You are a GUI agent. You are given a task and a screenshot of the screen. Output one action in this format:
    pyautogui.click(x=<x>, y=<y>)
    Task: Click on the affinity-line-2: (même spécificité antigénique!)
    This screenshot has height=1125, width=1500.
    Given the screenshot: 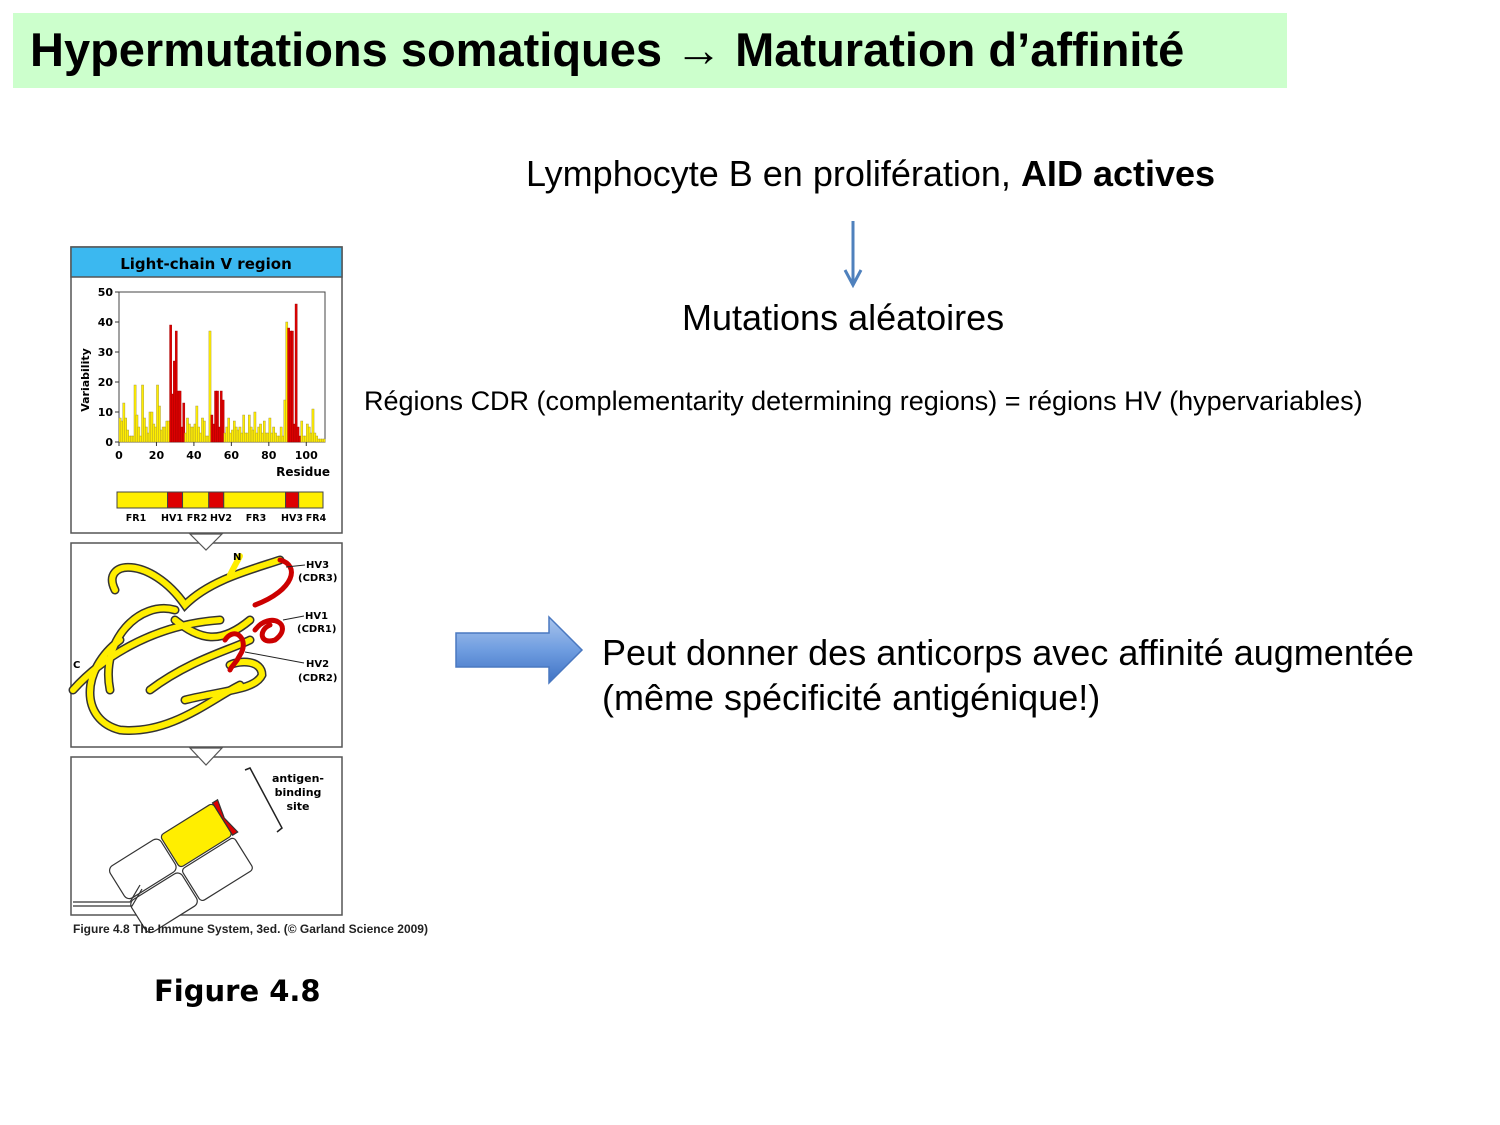 What is the action you would take?
    pyautogui.click(x=851, y=697)
    